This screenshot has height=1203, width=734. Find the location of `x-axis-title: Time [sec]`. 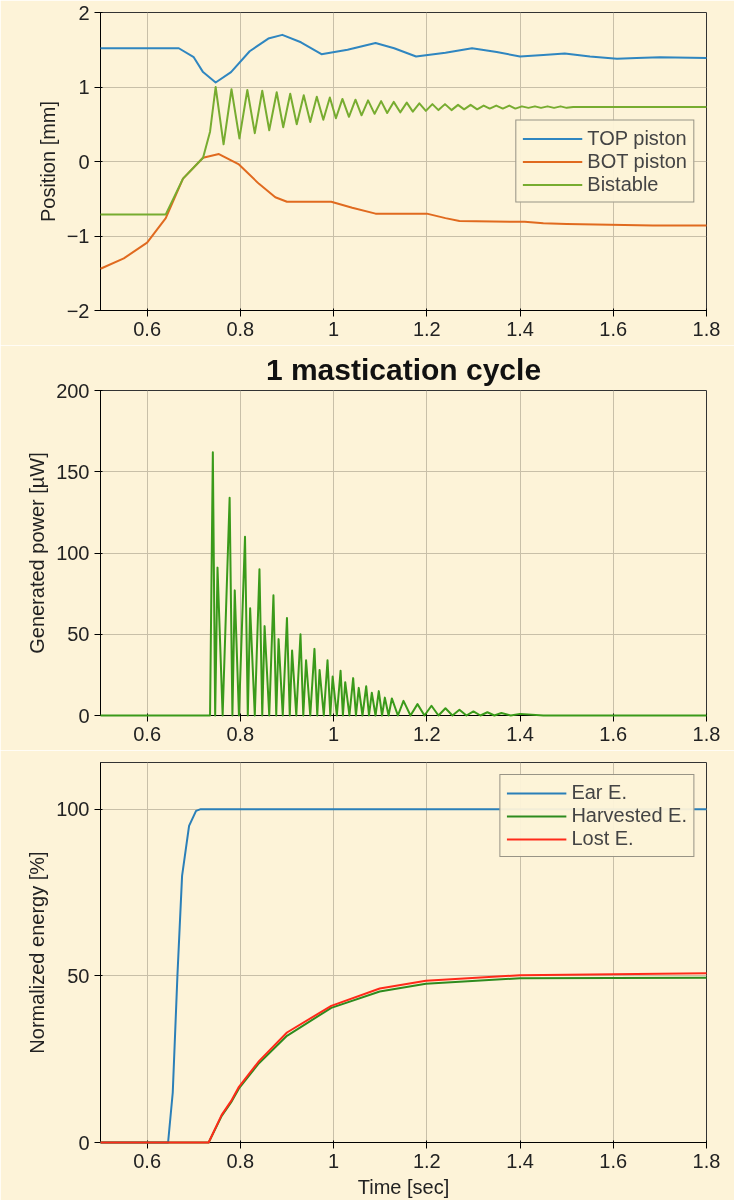

x-axis-title: Time [sec] is located at coordinates (403, 1186).